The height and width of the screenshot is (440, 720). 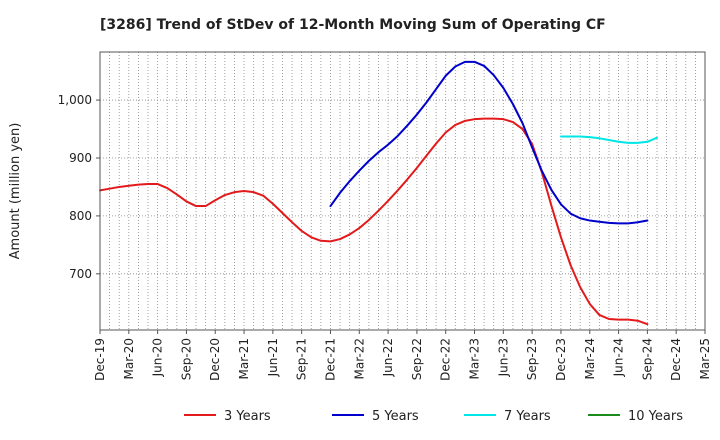 I want to click on legend-label-3-years: 3 Years, so click(x=247, y=416).